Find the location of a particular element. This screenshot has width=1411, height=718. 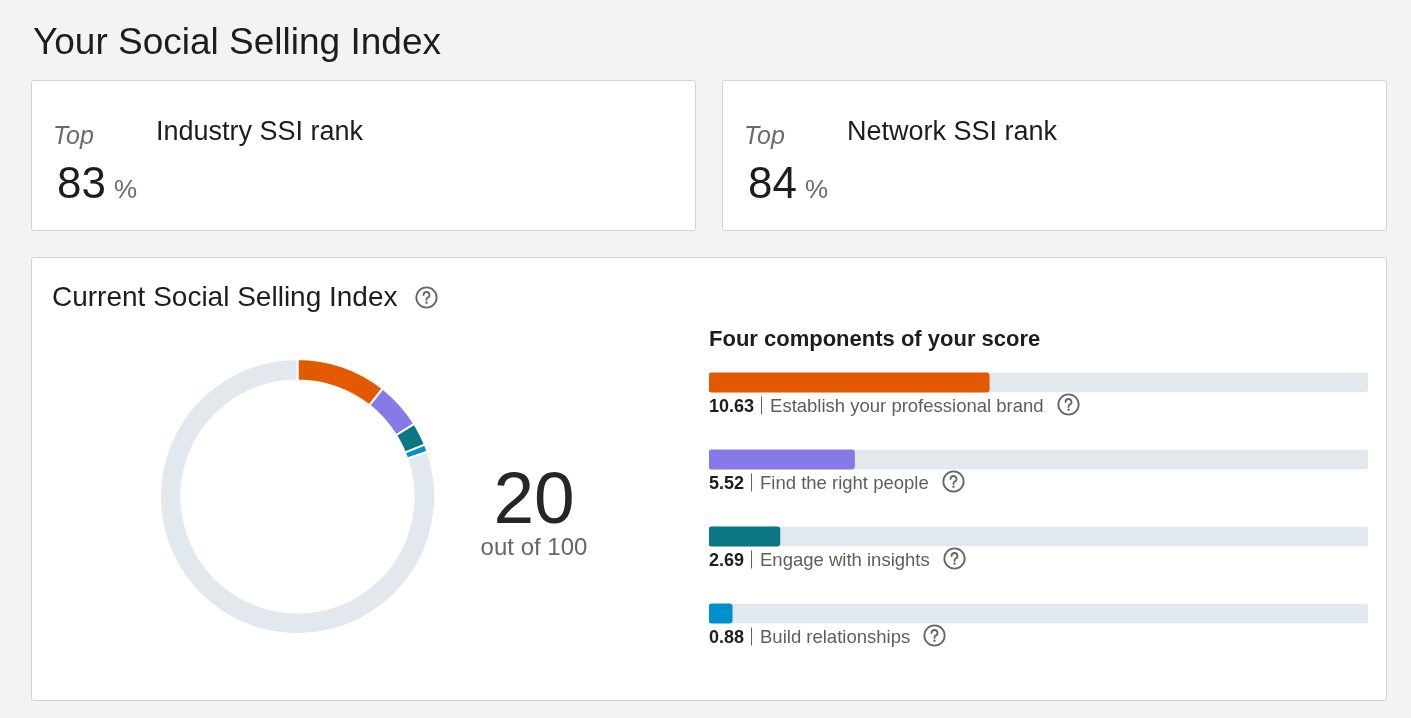

y-tick-label: Find the right people is located at coordinates (844, 482).